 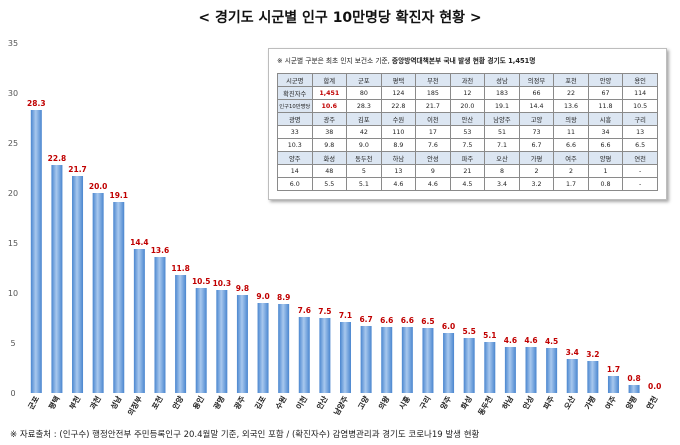 What do you see at coordinates (398, 132) in the screenshot?
I see `table-cell: 110` at bounding box center [398, 132].